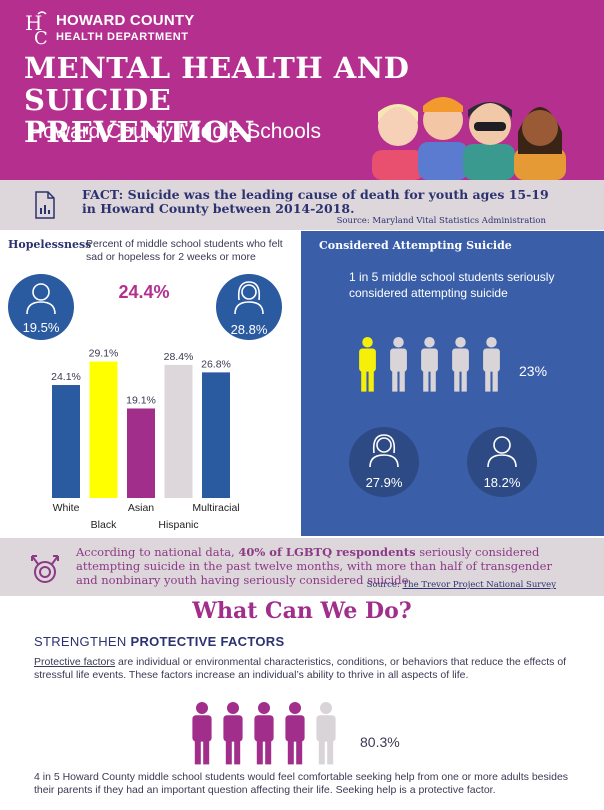 The image size is (604, 810). I want to click on male-hopelessness-percent: 19.5%, so click(41, 327).